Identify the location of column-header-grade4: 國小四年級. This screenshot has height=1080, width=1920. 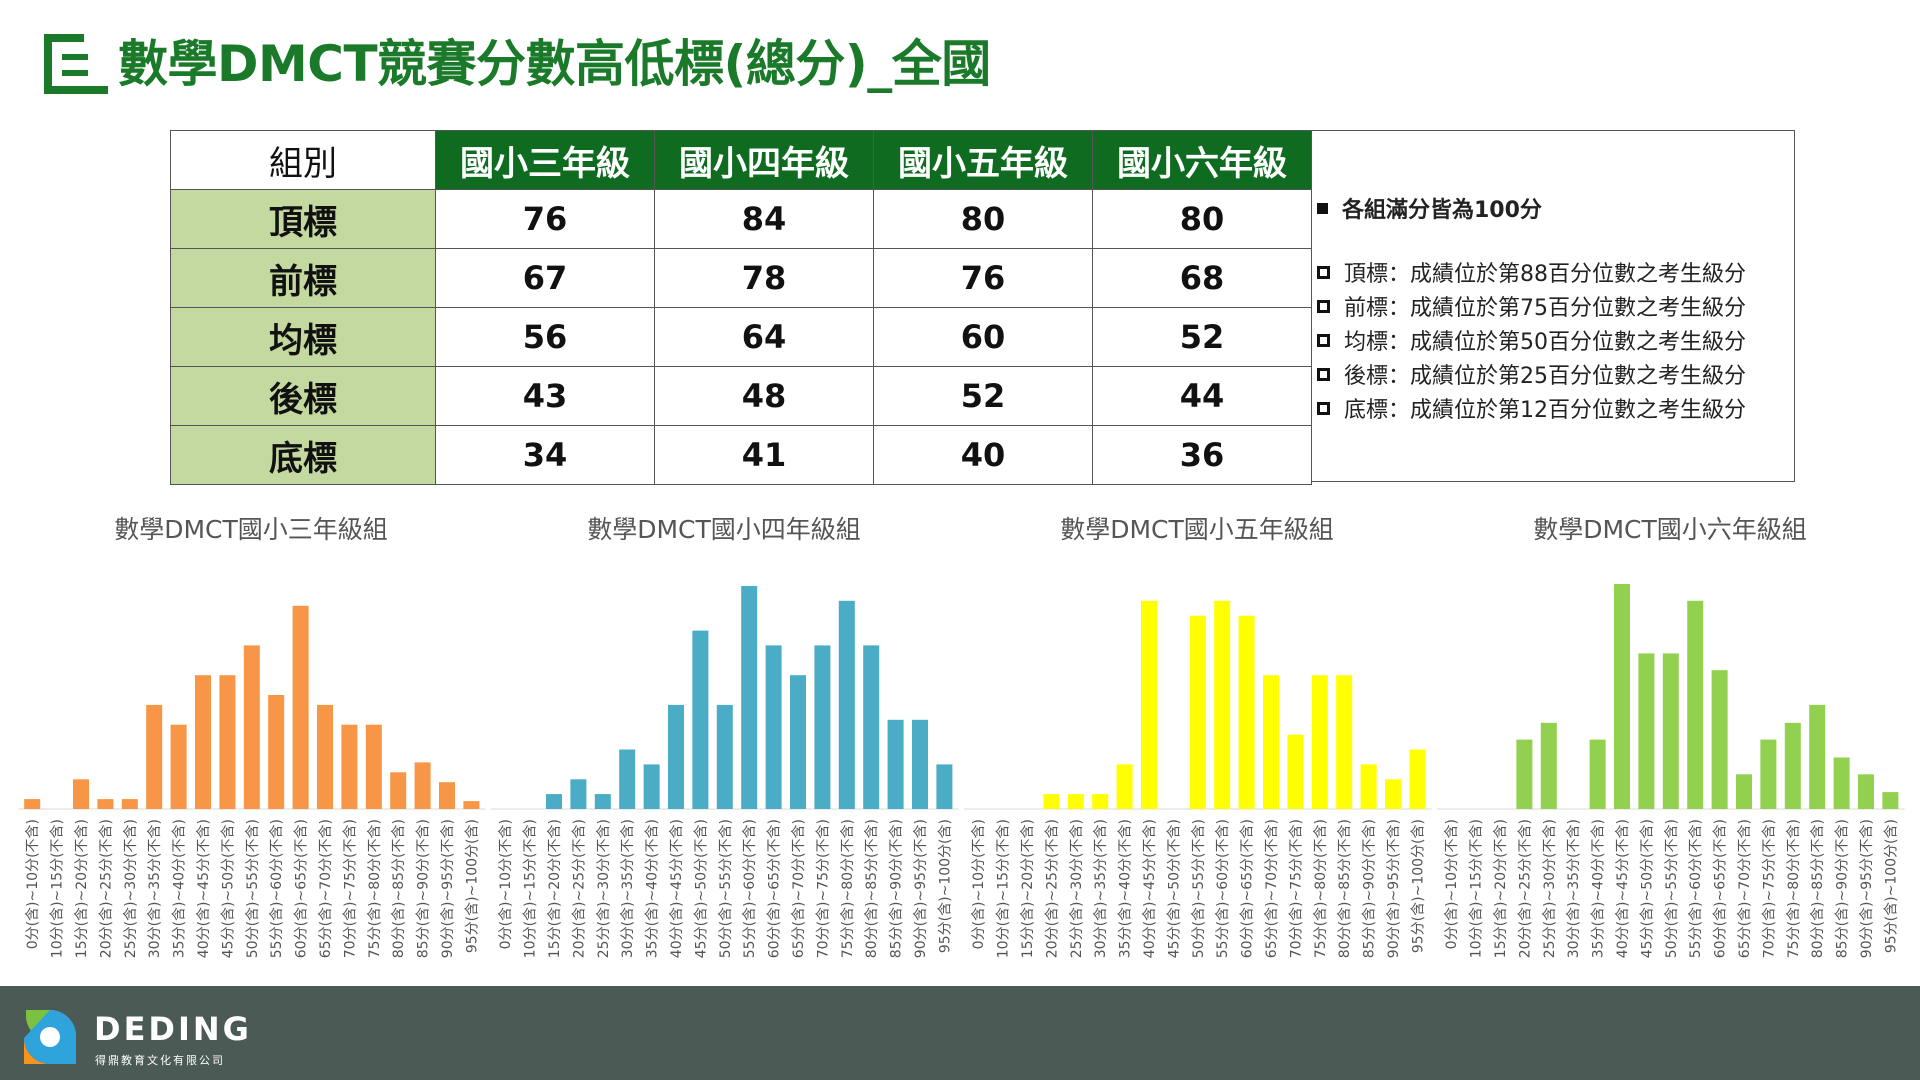
(764, 160).